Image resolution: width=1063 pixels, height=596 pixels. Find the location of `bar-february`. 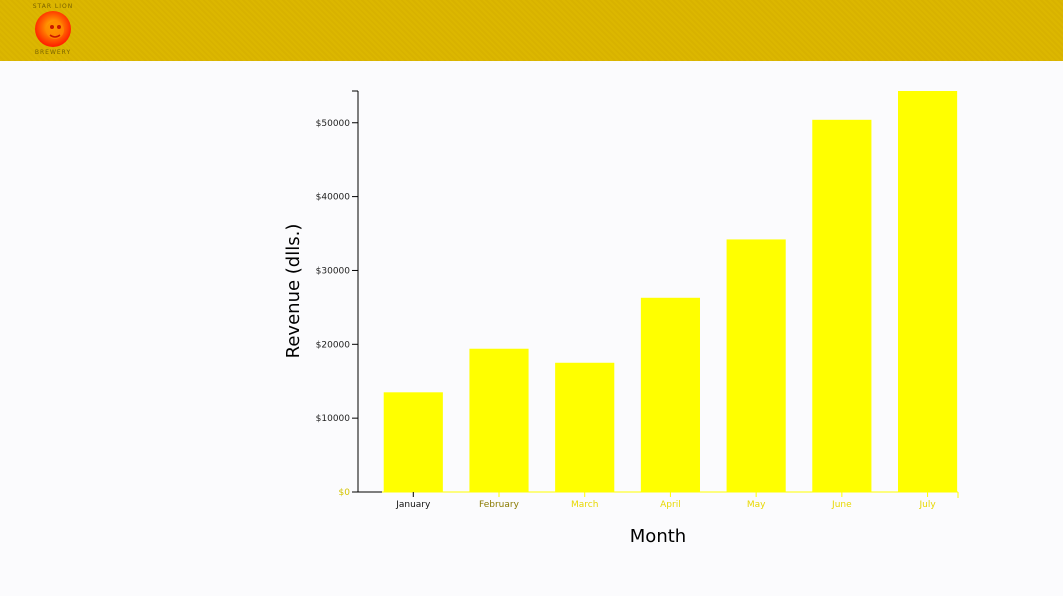

bar-february is located at coordinates (499, 420).